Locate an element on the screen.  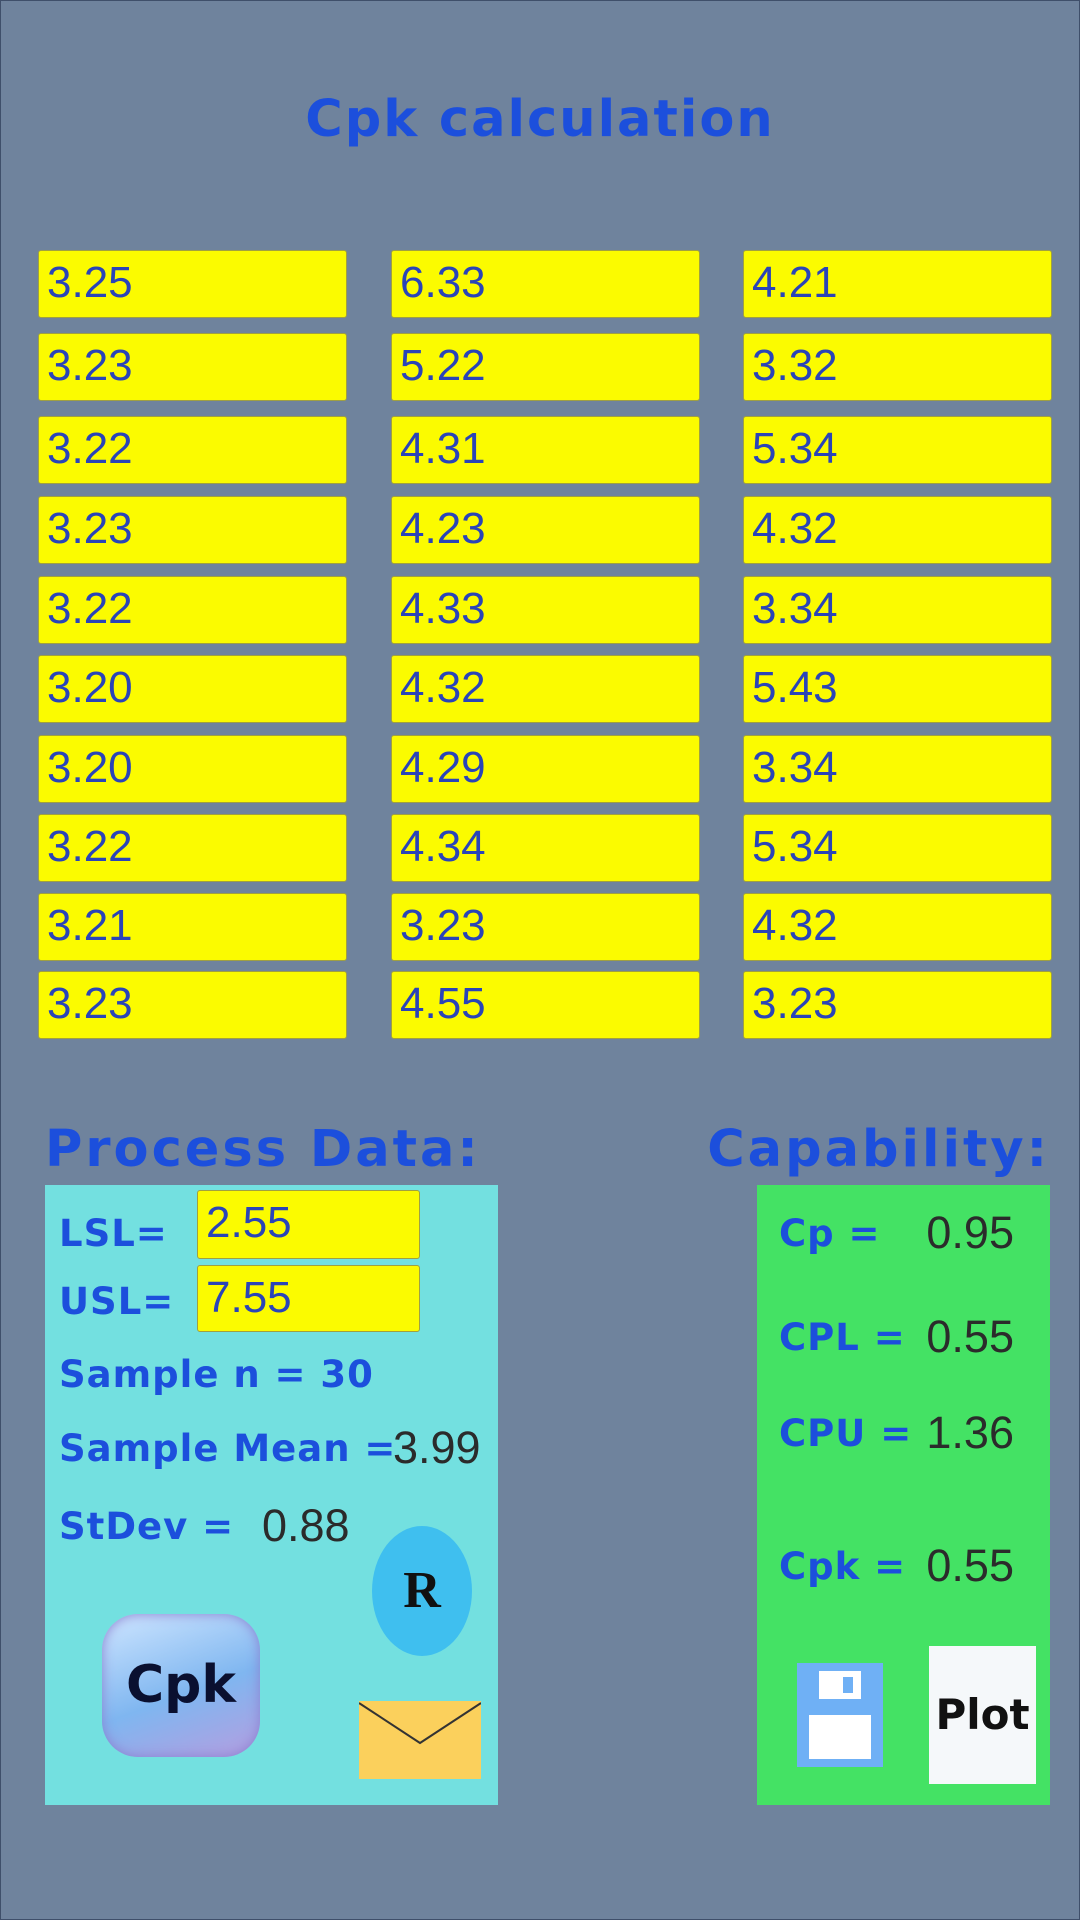
plot-button: Plot is located at coordinates (982, 1715).